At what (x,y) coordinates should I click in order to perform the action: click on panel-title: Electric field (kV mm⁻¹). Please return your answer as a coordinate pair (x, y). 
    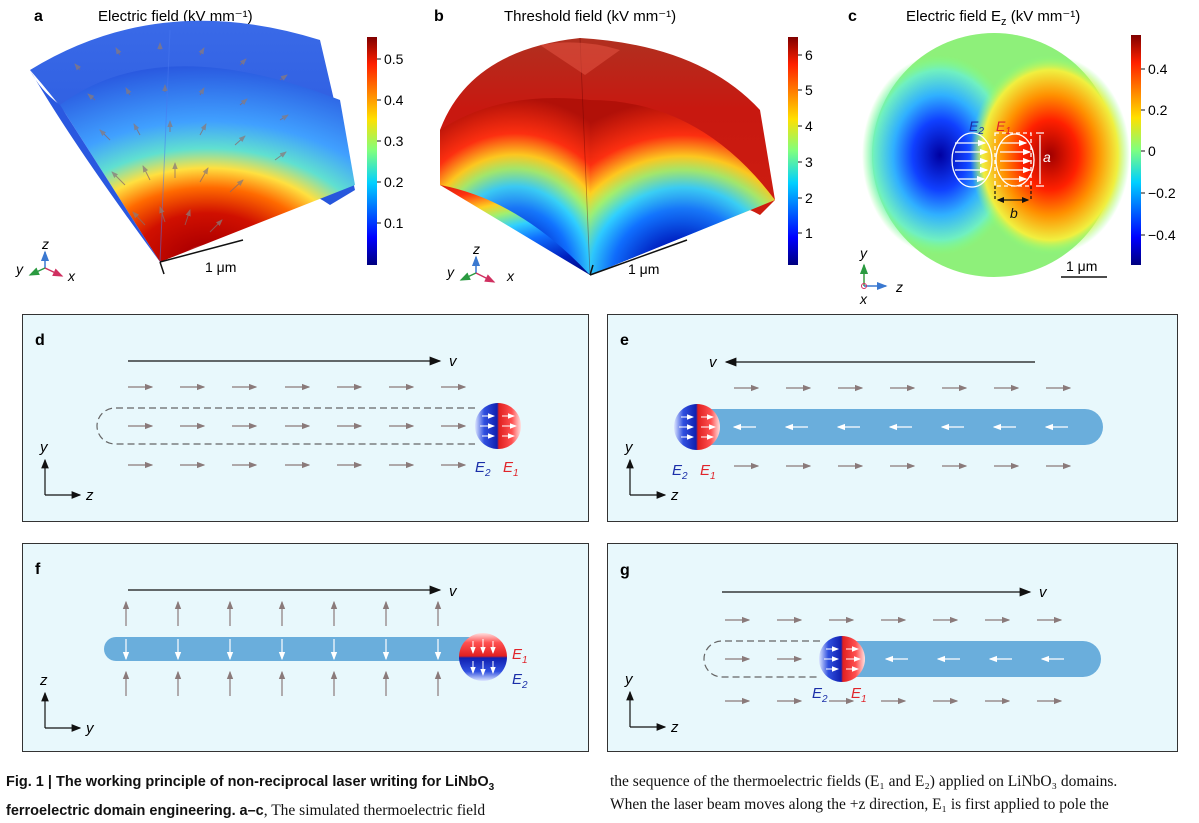
    Looking at the image, I should click on (175, 16).